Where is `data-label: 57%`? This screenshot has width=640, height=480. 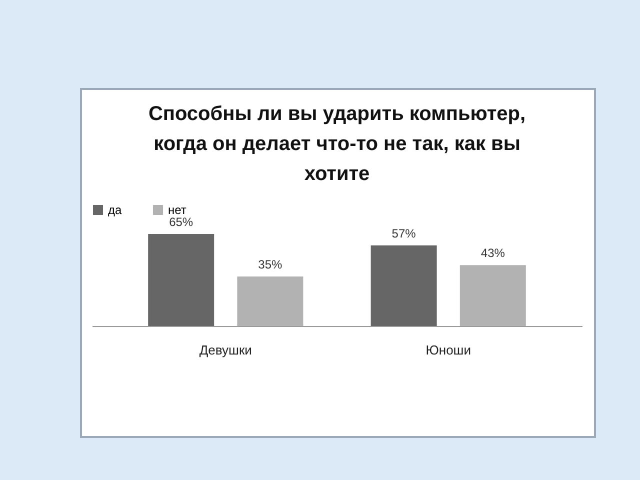 data-label: 57% is located at coordinates (404, 233).